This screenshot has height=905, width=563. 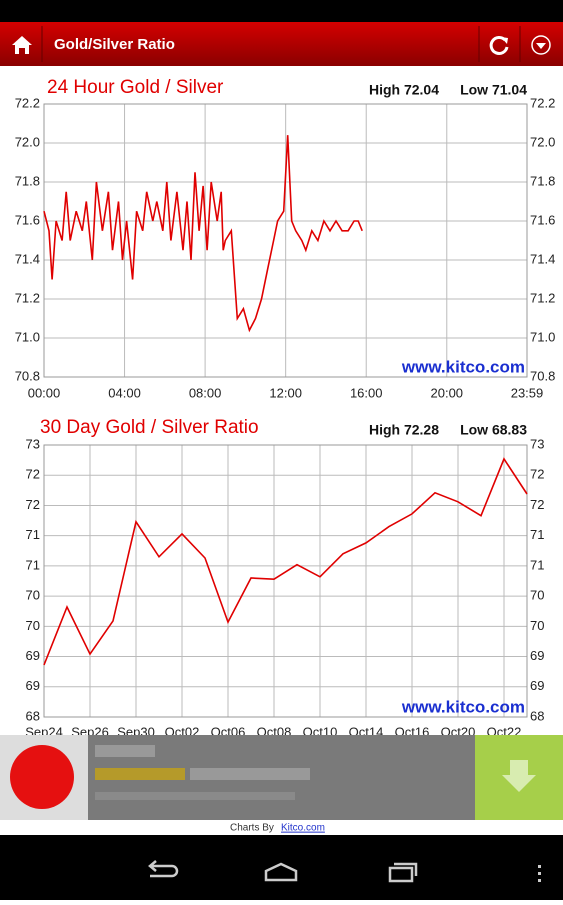 I want to click on app-title: Gold/Silver Ratio, so click(x=114, y=44).